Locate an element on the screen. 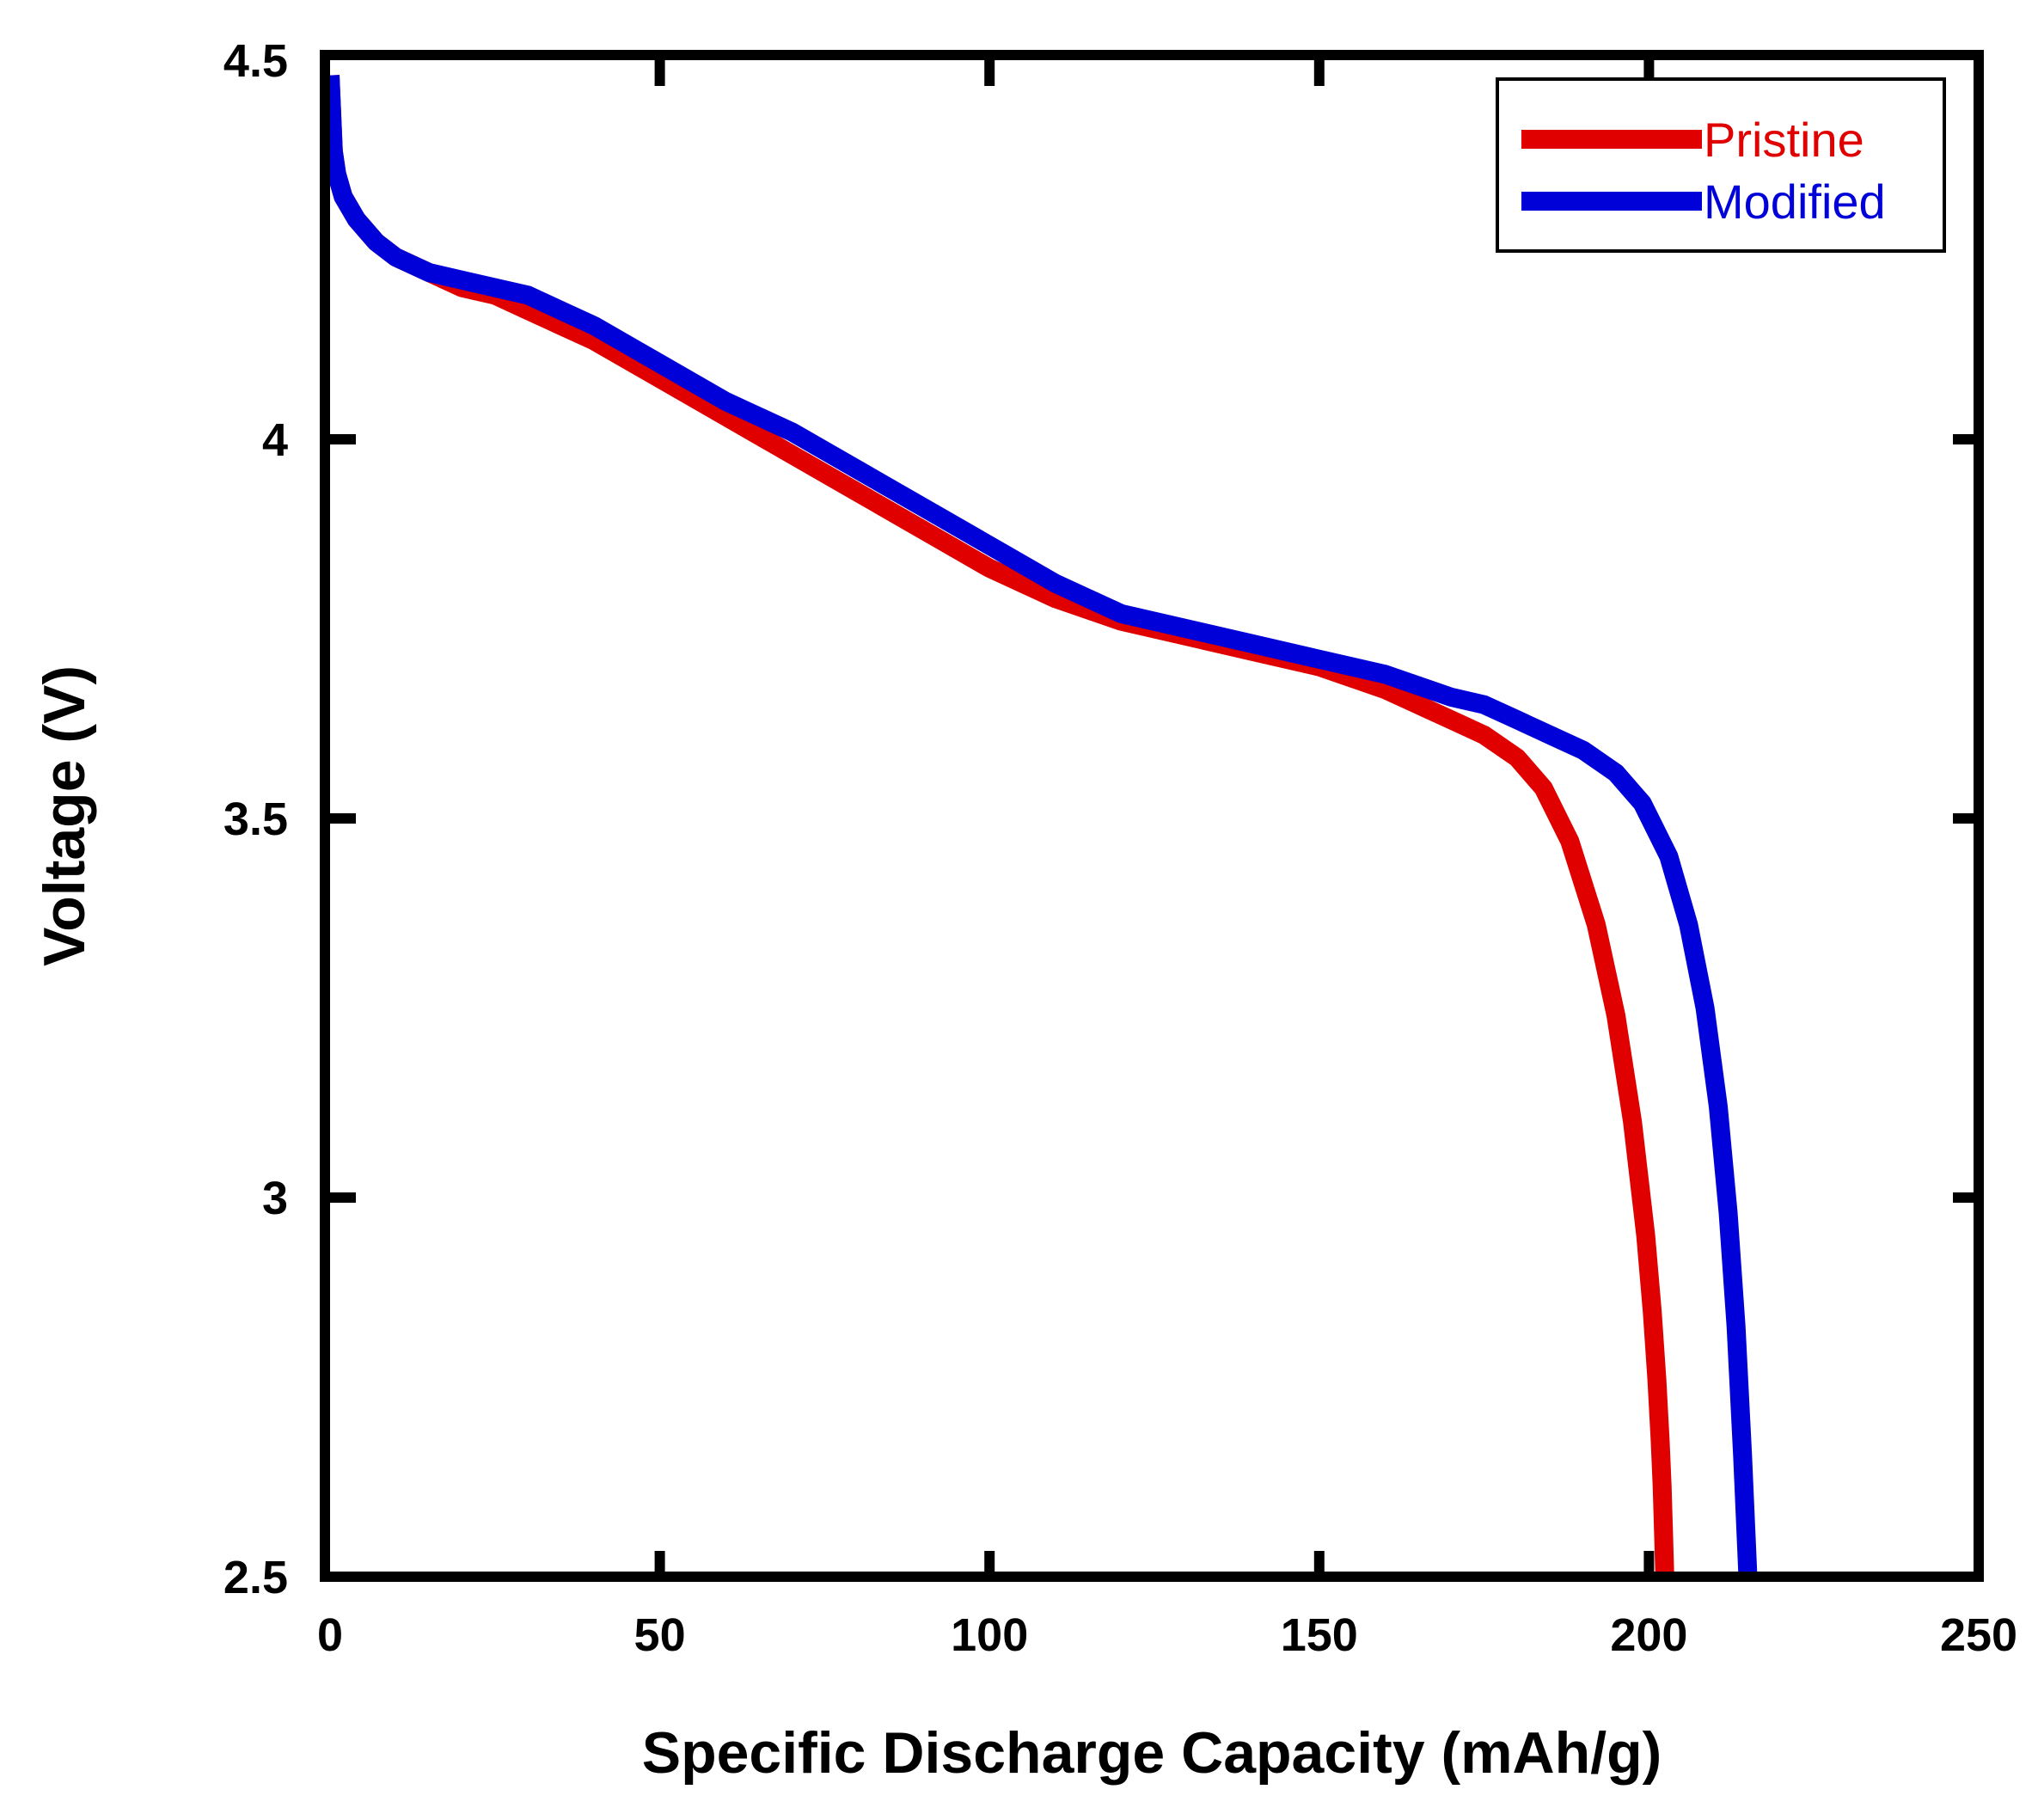 The image size is (2038, 1820). x-tick-label: 200 is located at coordinates (1648, 1635).